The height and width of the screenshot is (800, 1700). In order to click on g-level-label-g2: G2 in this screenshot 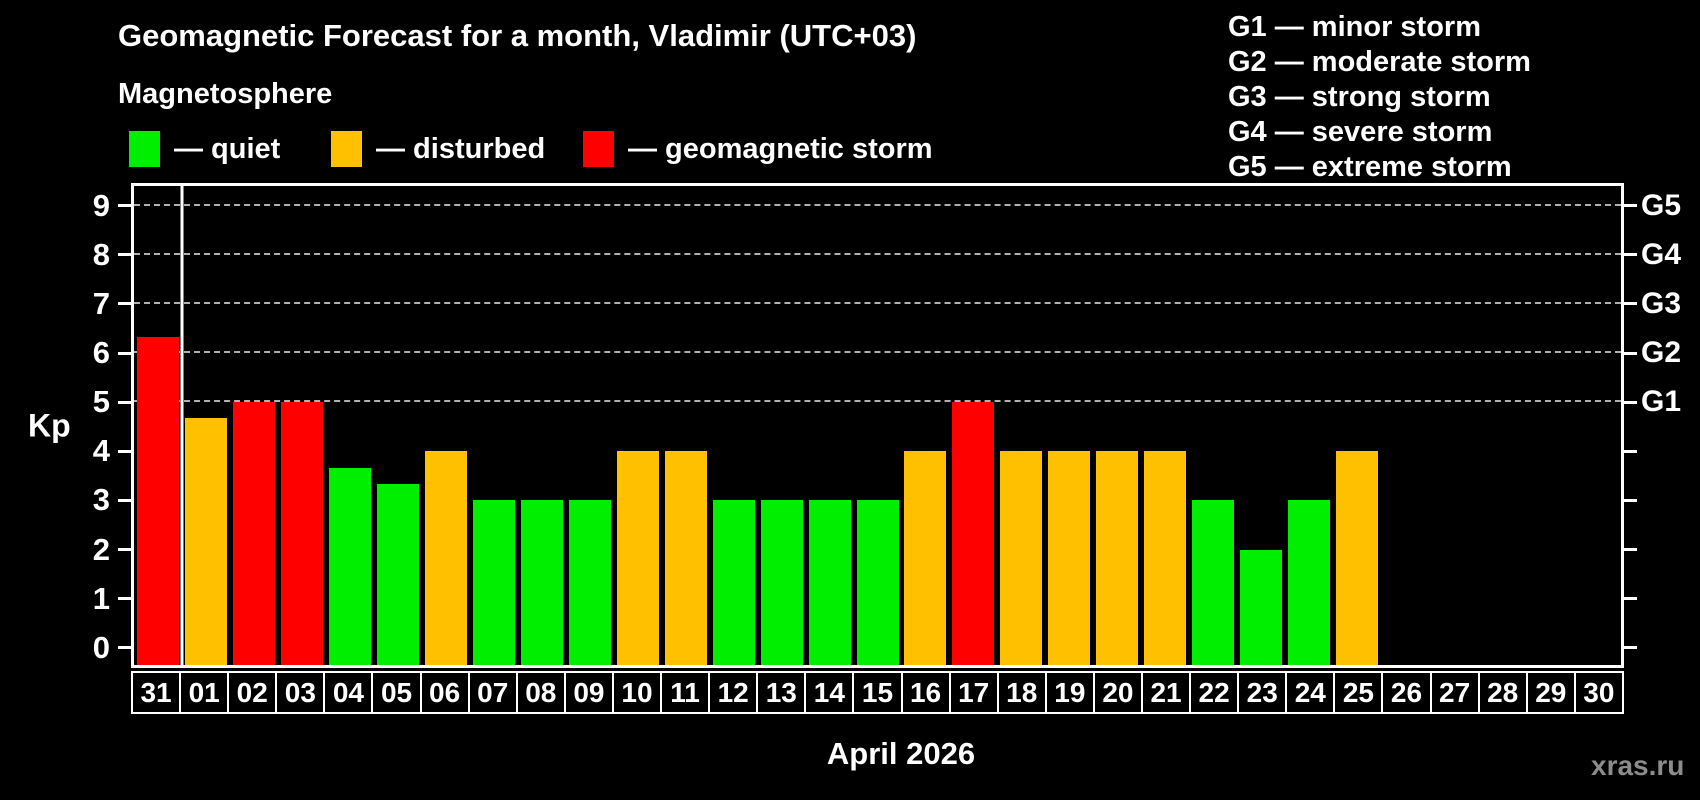, I will do `click(1661, 353)`.